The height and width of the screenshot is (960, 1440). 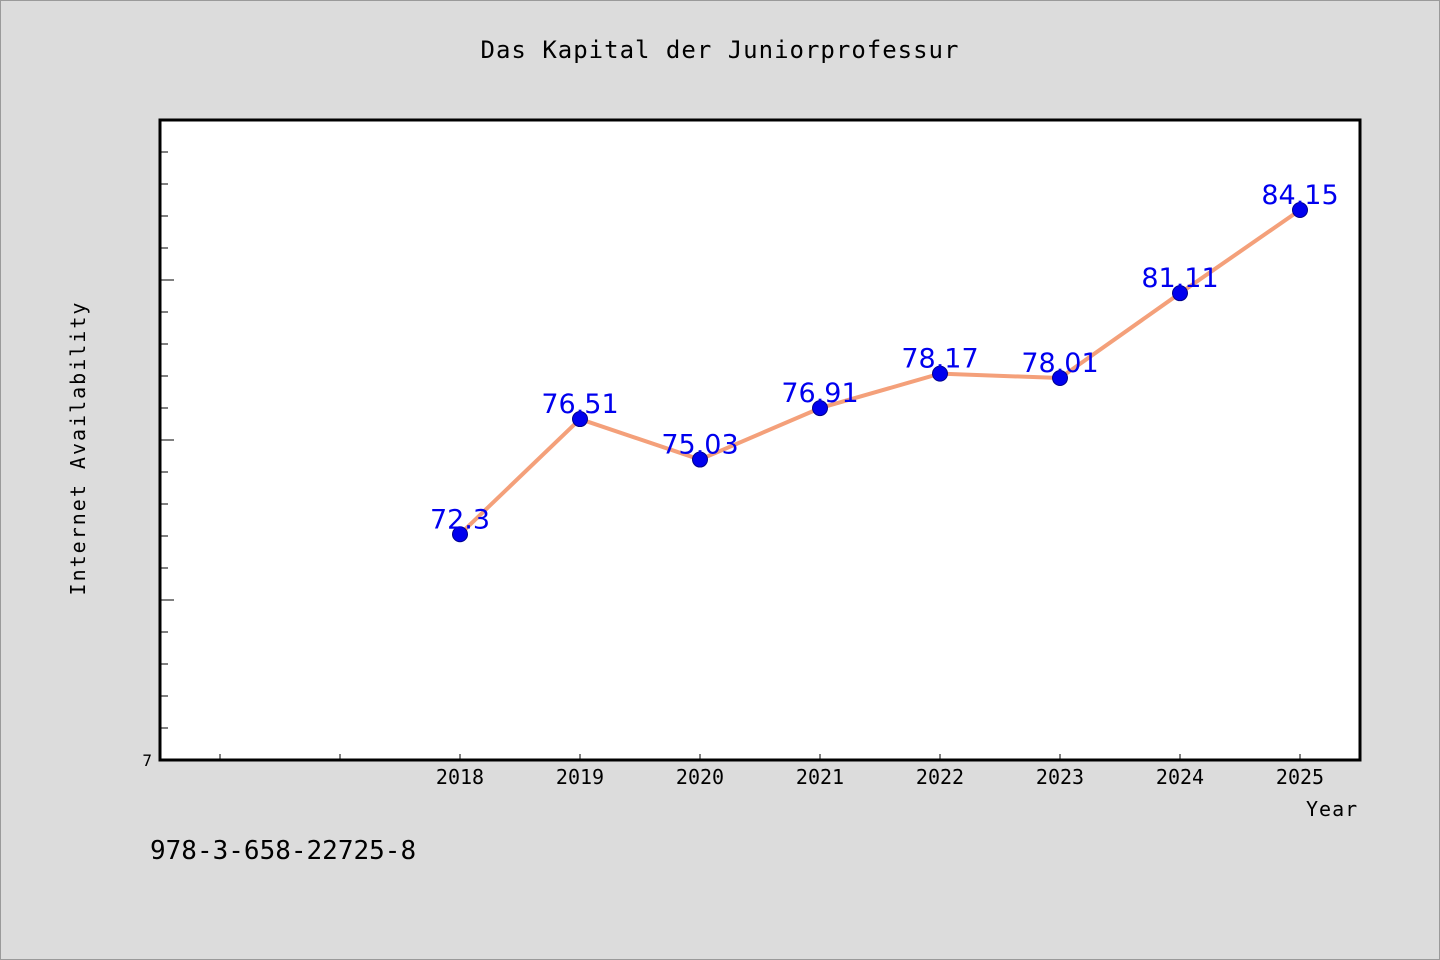 I want to click on x-tick-label: 2024, so click(x=1180, y=777).